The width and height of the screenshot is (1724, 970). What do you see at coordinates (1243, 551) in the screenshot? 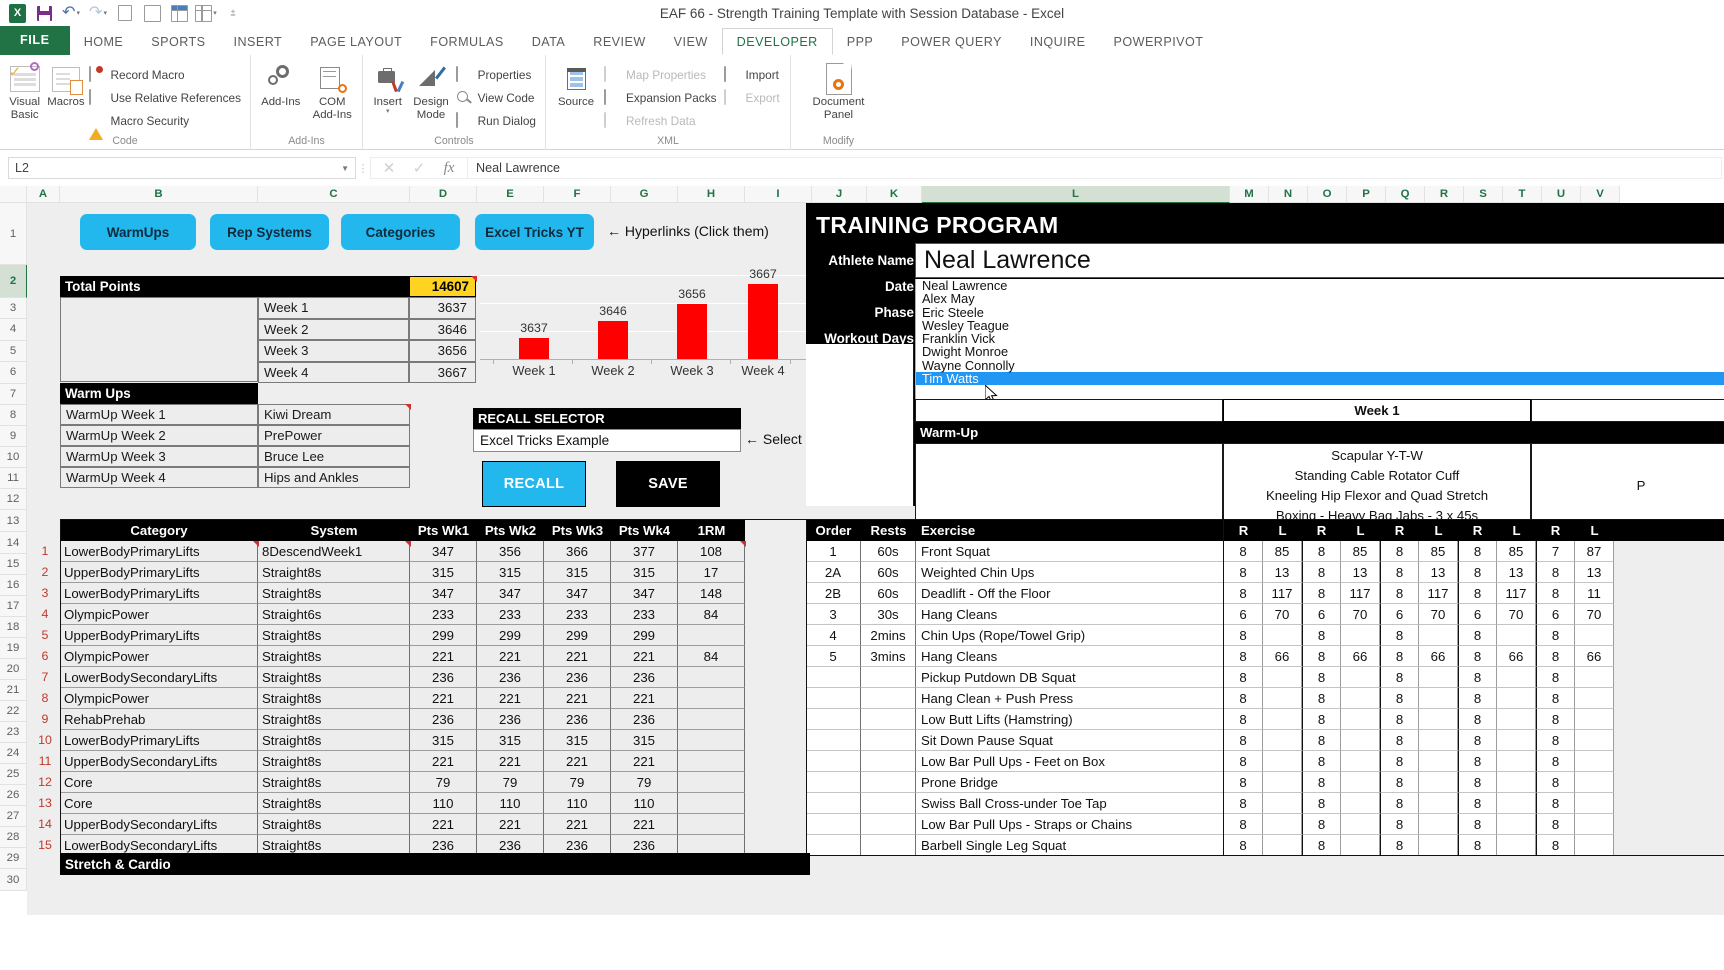
I see `rl-cell-r0-c0: 8` at bounding box center [1243, 551].